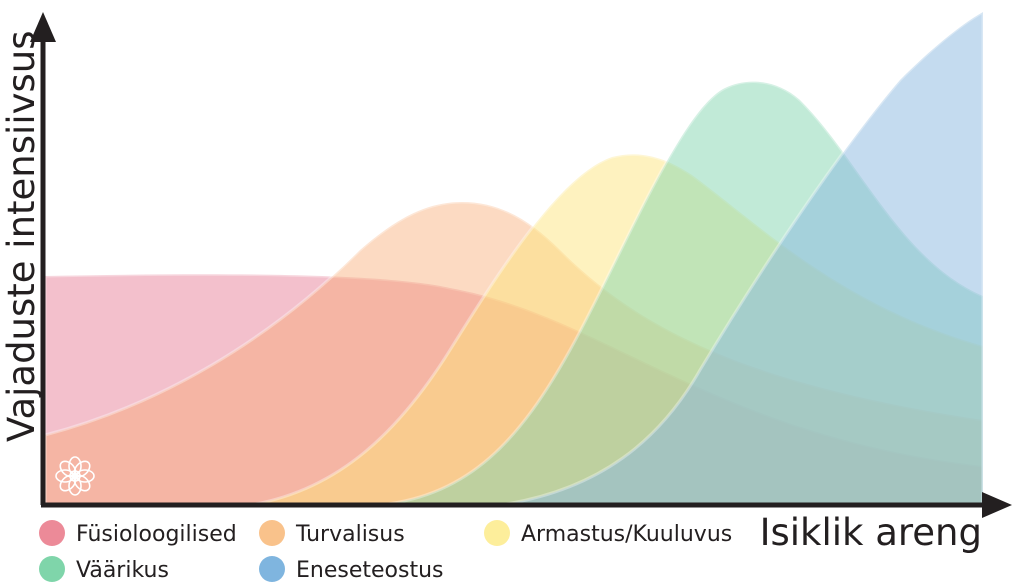 The width and height of the screenshot is (1014, 584). What do you see at coordinates (350, 534) in the screenshot?
I see `legend-label: Turvalisus` at bounding box center [350, 534].